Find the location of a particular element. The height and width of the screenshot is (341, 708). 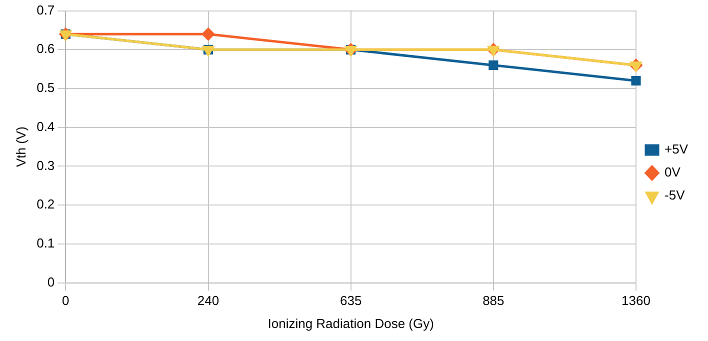

y-tick-label: 0.2 is located at coordinates (45, 204).